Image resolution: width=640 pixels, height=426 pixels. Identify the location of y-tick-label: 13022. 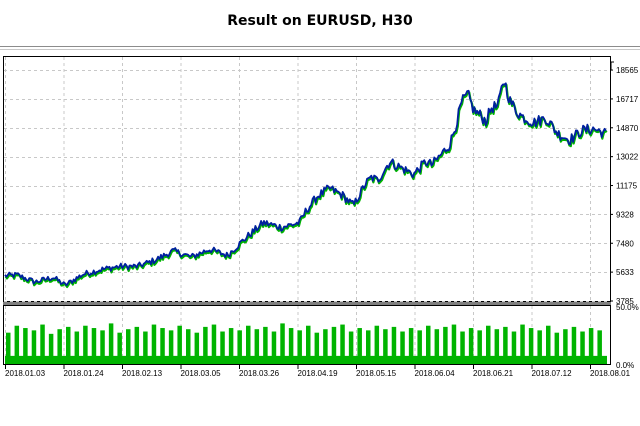
(627, 157).